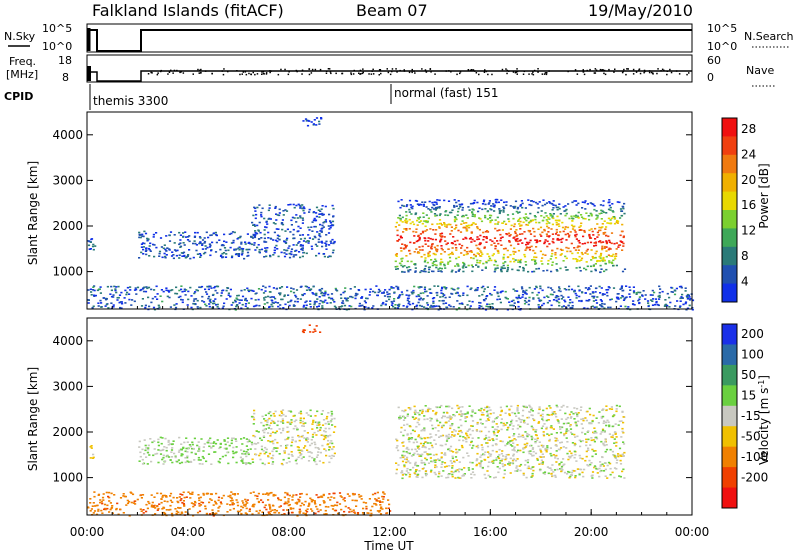  Describe the element at coordinates (729, 127) in the screenshot. I see `colorbar-segment` at that location.